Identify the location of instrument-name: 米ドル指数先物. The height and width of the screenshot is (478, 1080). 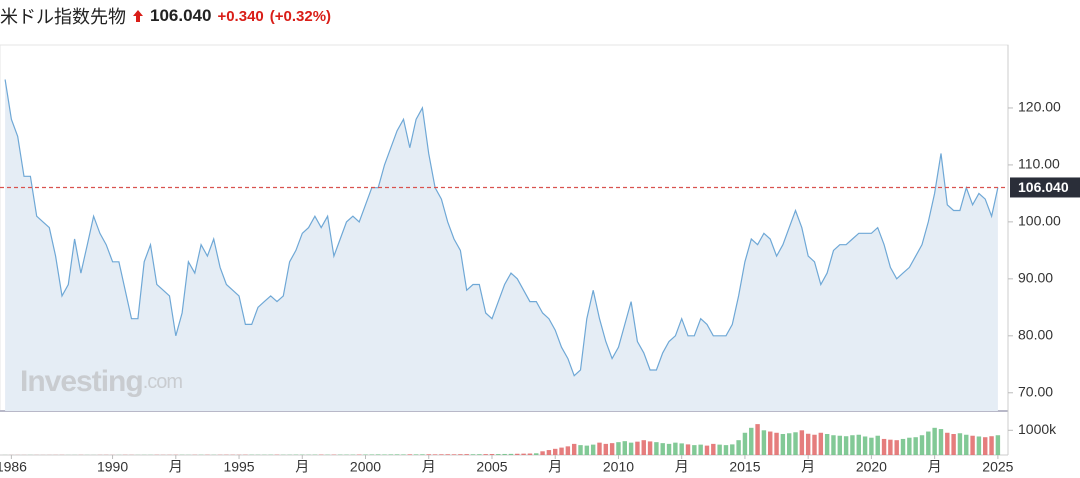
(63, 17).